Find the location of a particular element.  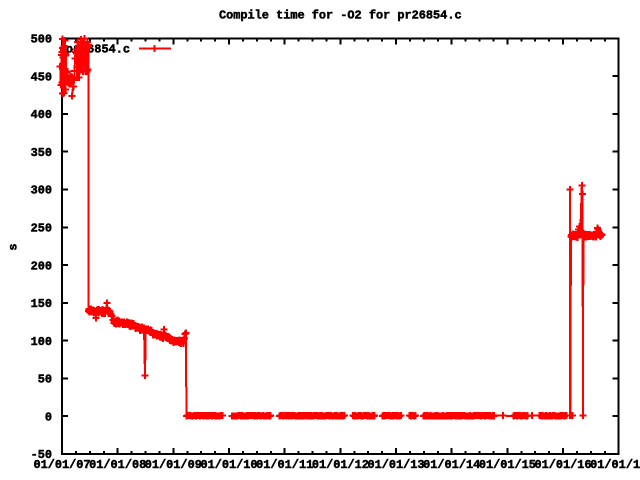

svg-text: 01/01/16 is located at coordinates (562, 465).